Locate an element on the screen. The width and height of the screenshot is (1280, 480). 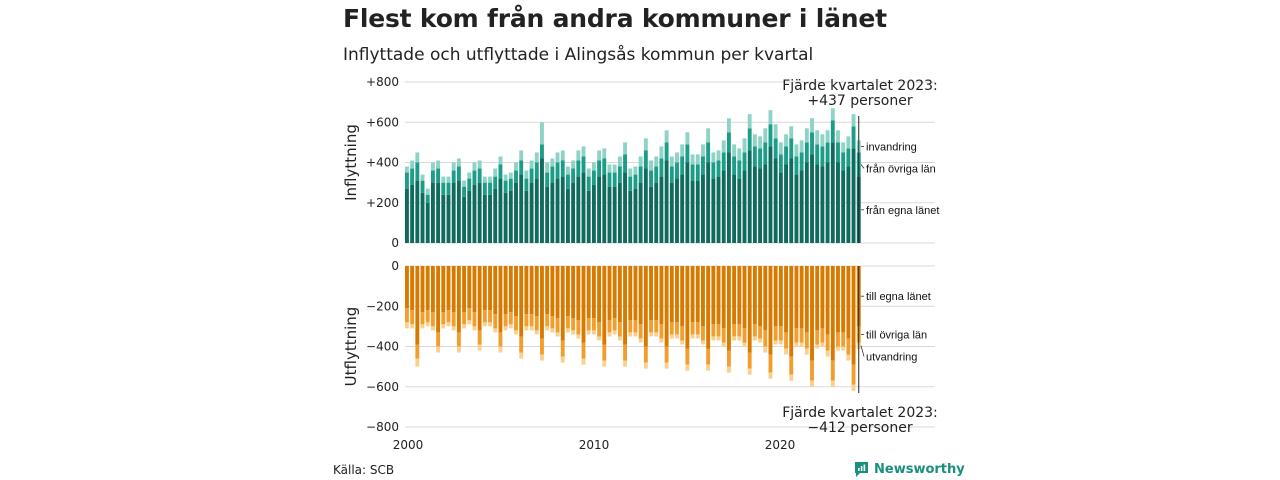
series-label: till övriga län is located at coordinates (896, 335).